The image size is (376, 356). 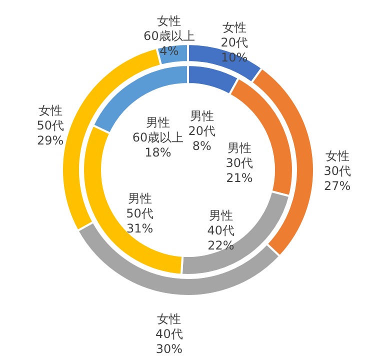 What do you see at coordinates (169, 349) in the screenshot?
I see `data-label: 30%` at bounding box center [169, 349].